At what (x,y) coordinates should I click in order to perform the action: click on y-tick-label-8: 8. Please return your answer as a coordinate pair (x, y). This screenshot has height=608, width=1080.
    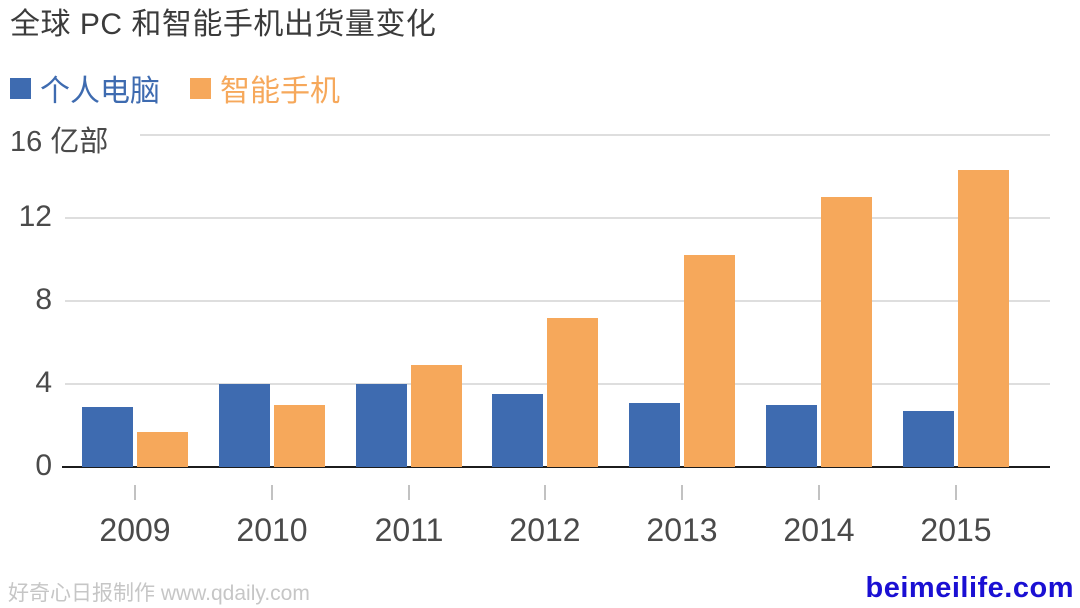
    Looking at the image, I should click on (43, 299).